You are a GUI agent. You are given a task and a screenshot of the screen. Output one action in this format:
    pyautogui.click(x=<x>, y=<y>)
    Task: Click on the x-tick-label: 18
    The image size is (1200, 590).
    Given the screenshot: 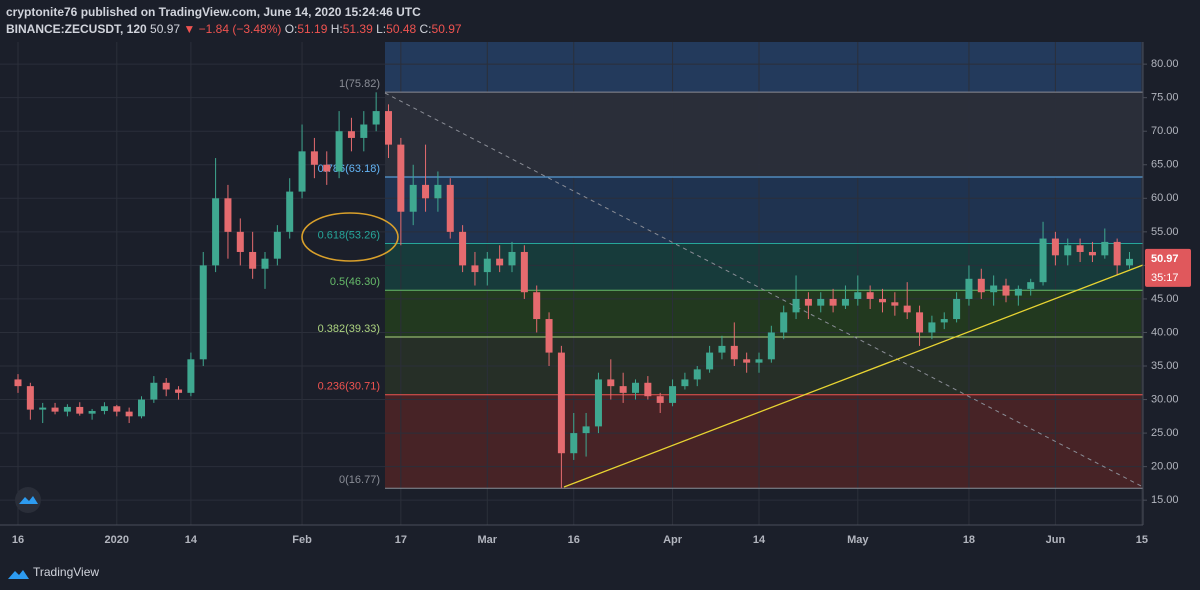 What is the action you would take?
    pyautogui.click(x=969, y=540)
    